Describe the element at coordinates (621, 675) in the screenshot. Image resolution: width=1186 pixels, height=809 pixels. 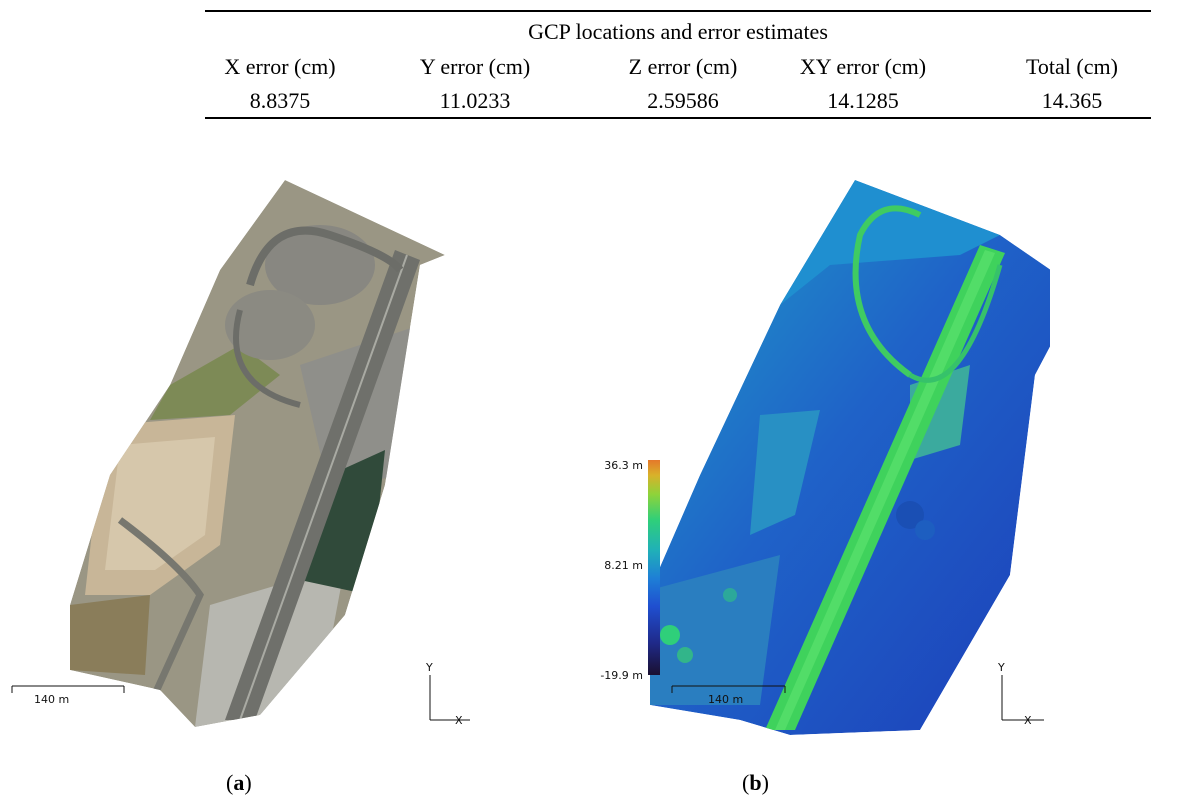
I see `legend-min-label: -19.9 m` at that location.